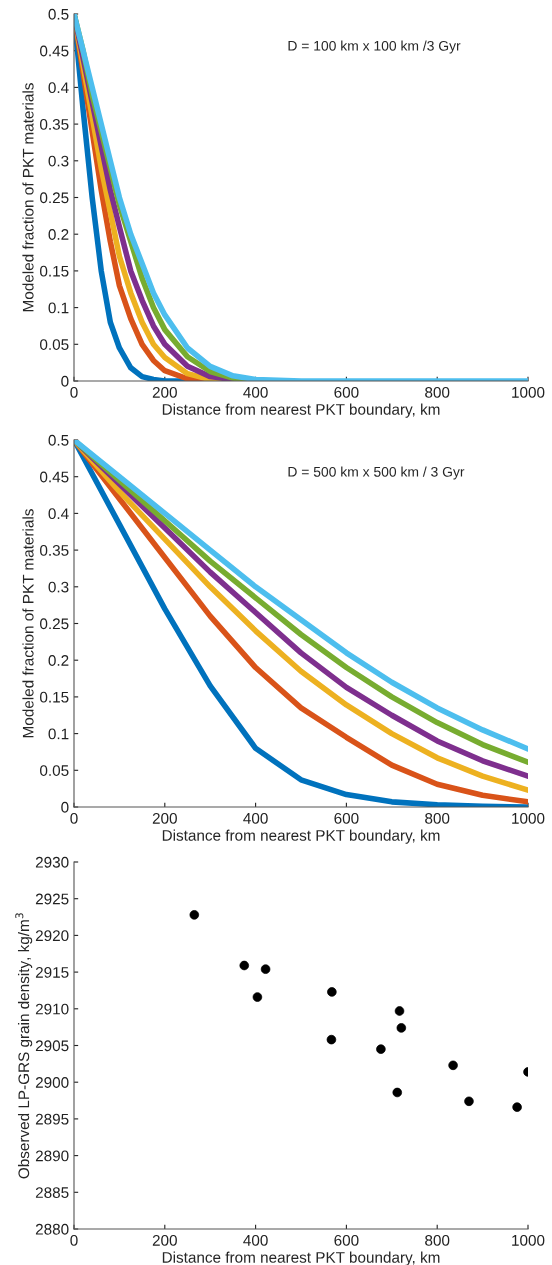 The width and height of the screenshot is (552, 1265). Describe the element at coordinates (374, 47) in the screenshot. I see `annotation: D = 100 km x 100 km /3 Gyr` at that location.